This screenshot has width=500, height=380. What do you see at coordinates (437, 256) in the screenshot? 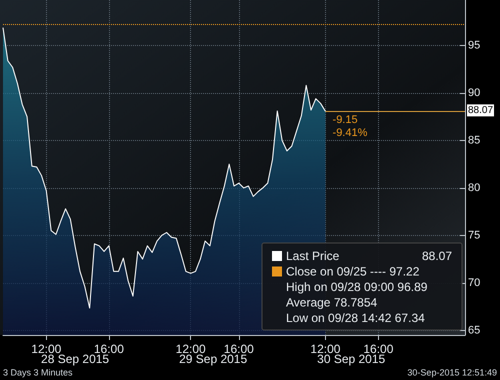
I see `annotation: 88.07` at bounding box center [437, 256].